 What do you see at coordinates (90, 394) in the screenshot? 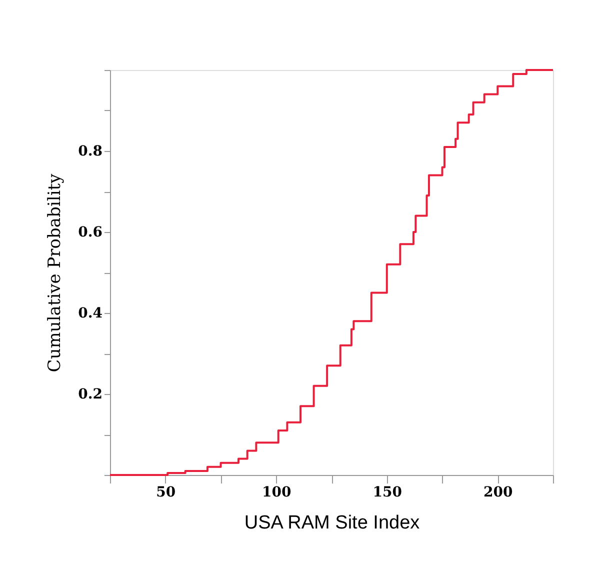
I see `y-tick-label: 0.2` at bounding box center [90, 394].